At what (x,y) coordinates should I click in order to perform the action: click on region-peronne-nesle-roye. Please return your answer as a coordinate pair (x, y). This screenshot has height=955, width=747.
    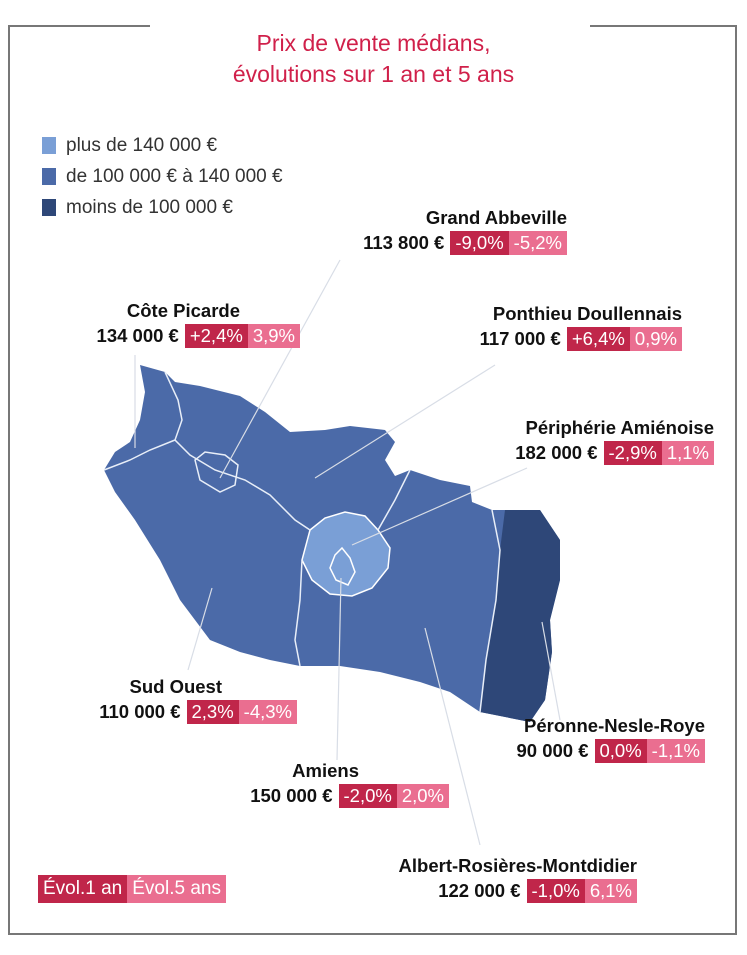
    Looking at the image, I should click on (520, 616).